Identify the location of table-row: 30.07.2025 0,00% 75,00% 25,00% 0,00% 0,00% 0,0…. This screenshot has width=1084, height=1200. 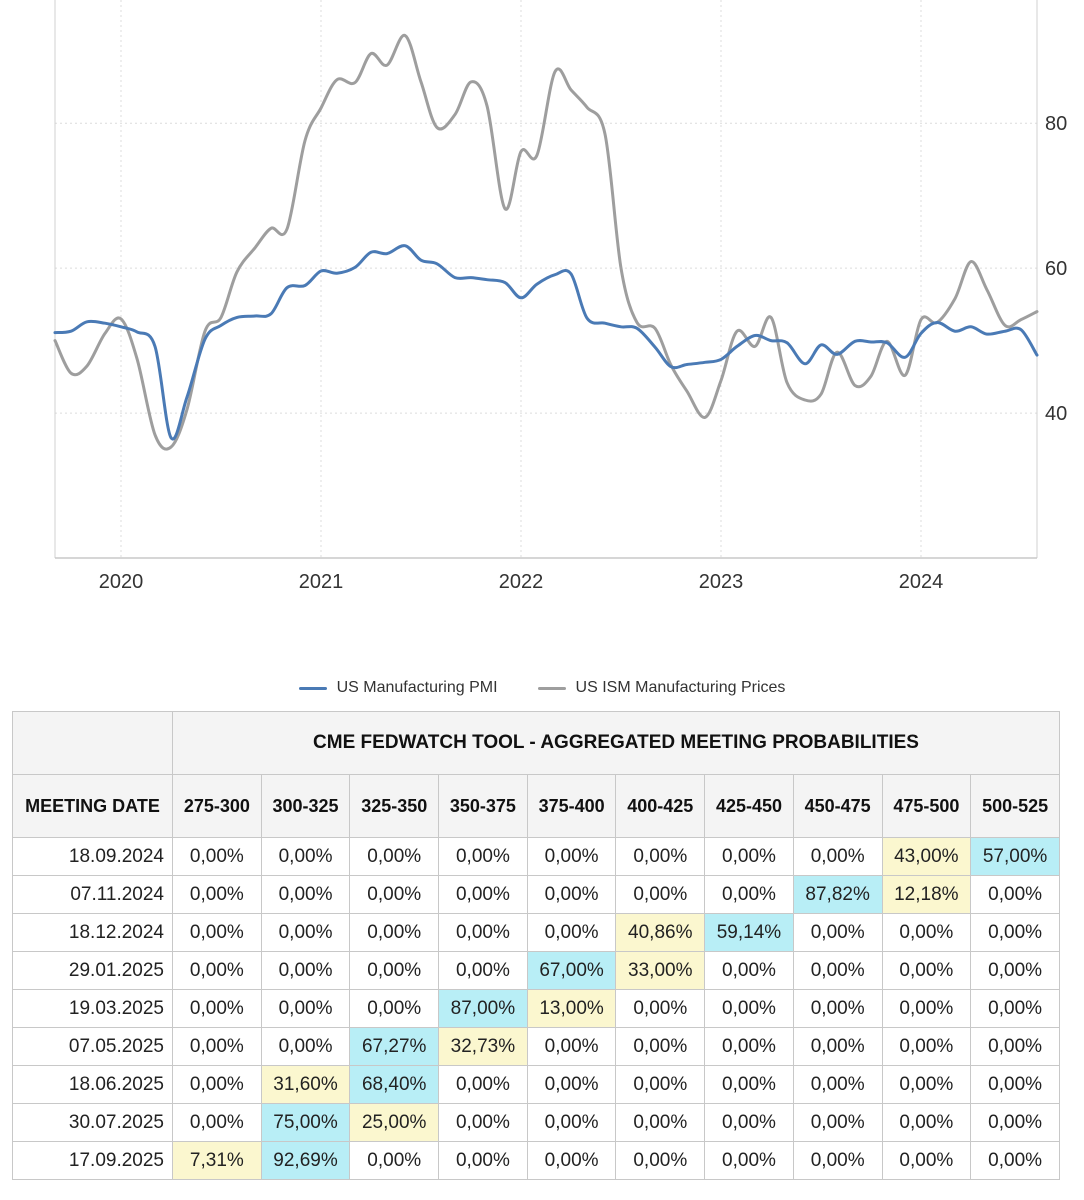
(536, 1122).